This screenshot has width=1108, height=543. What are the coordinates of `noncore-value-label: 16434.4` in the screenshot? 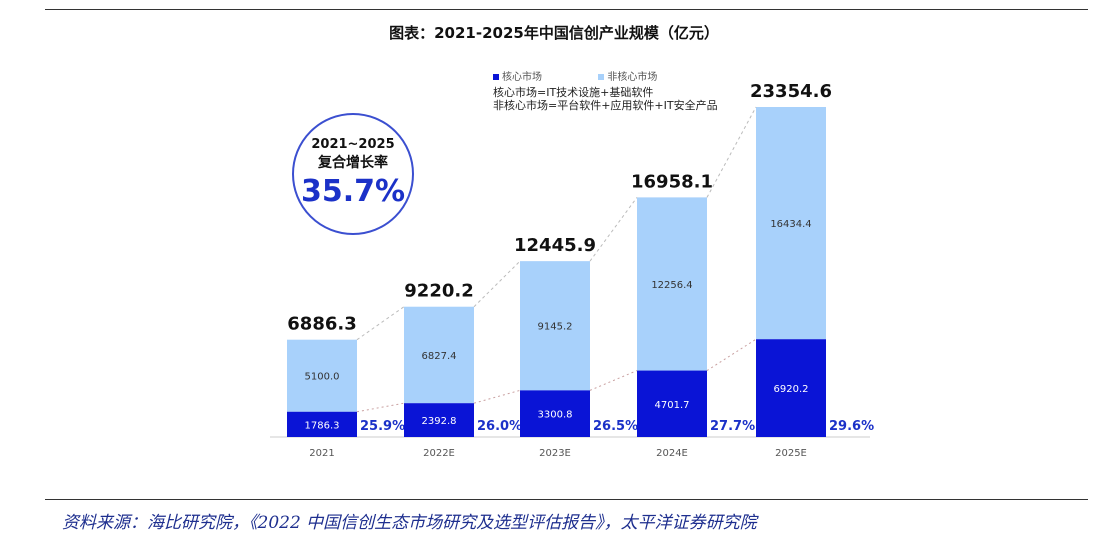 It's located at (790, 224).